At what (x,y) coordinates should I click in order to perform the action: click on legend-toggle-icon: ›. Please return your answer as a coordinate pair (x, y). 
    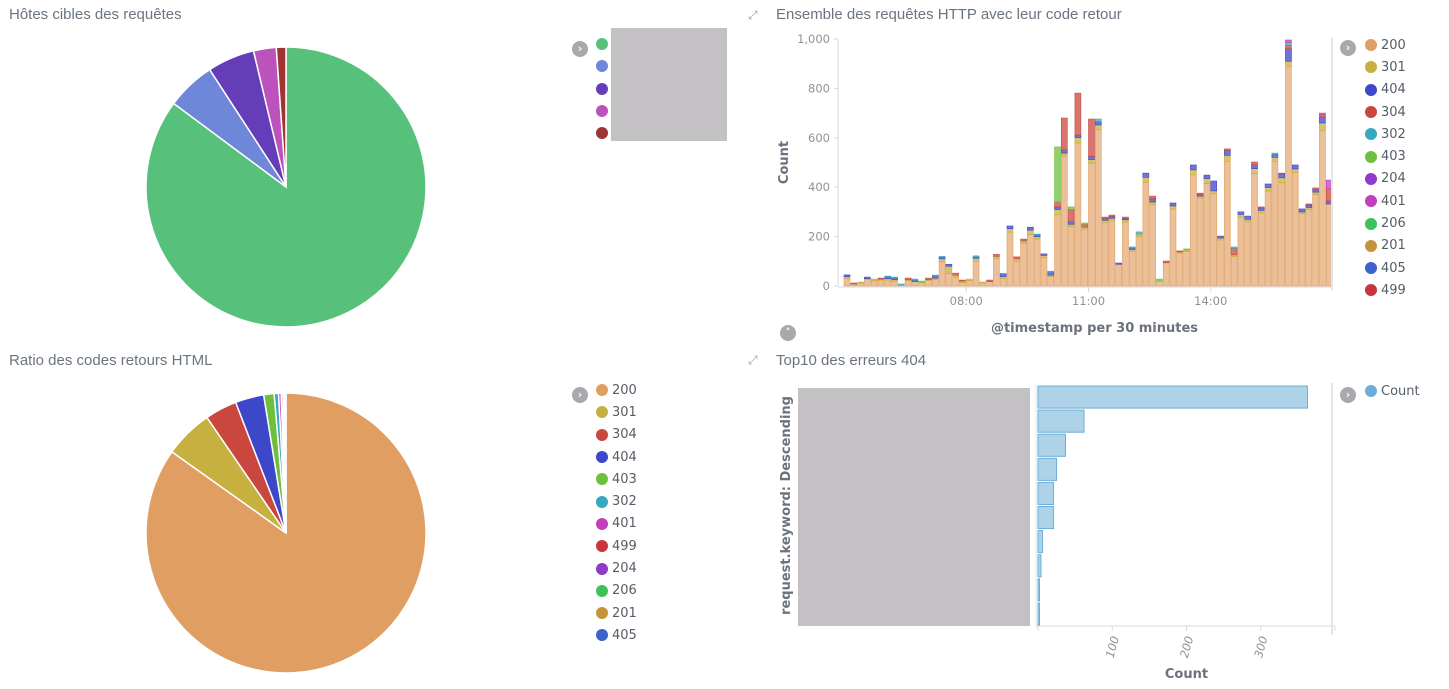
    Looking at the image, I should click on (580, 395).